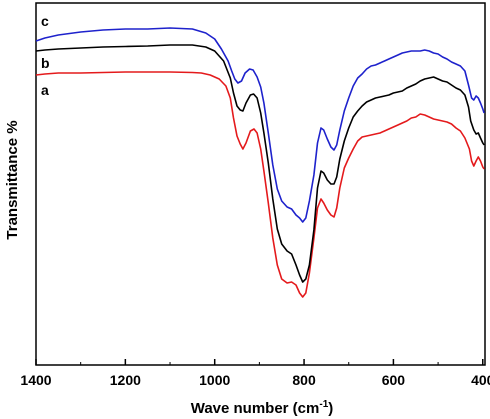 The height and width of the screenshot is (419, 490). What do you see at coordinates (45, 90) in the screenshot?
I see `series-label-a: a` at bounding box center [45, 90].